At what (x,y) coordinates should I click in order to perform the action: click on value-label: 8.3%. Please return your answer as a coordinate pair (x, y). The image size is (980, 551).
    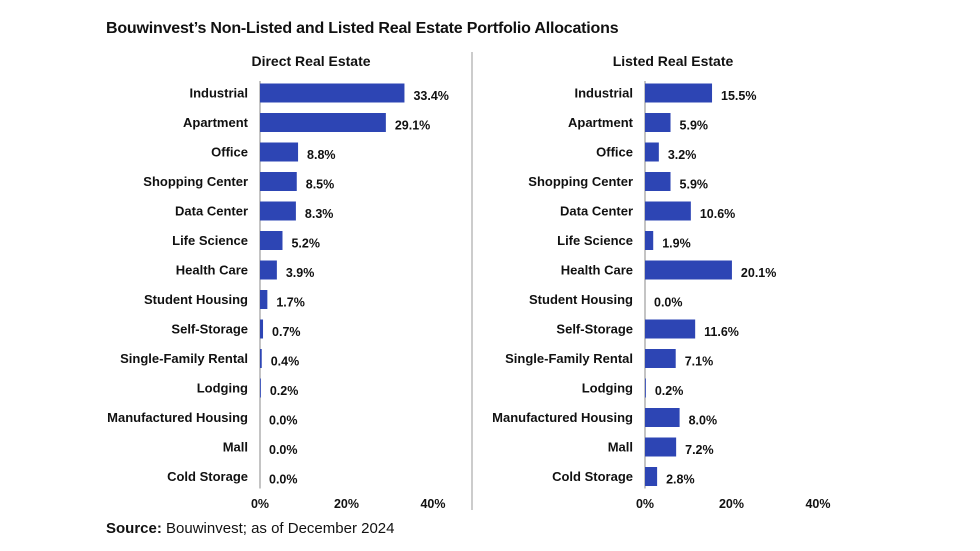
    Looking at the image, I should click on (319, 214).